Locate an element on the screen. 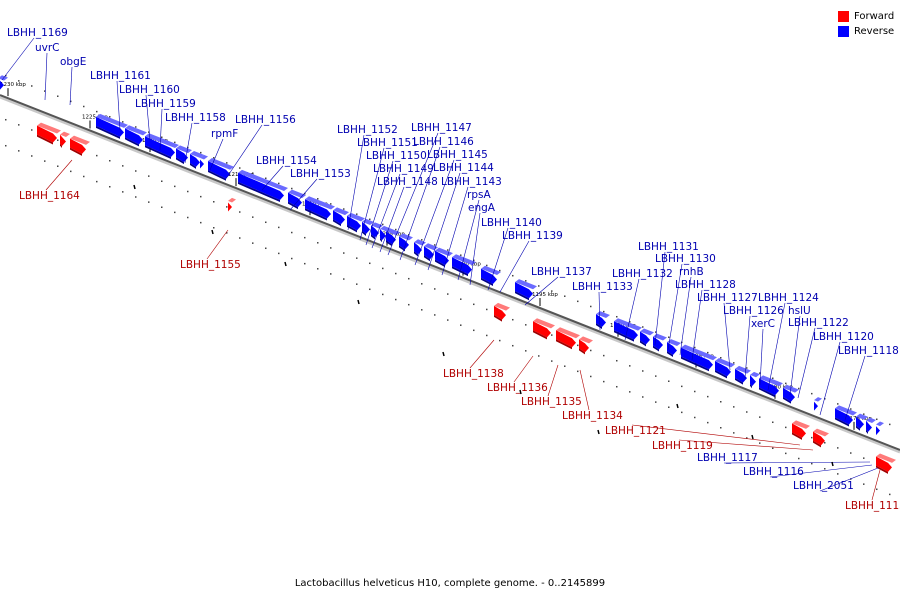 The height and width of the screenshot is (600, 900). gene-label-reverse: LBHH_1169 is located at coordinates (37, 33).